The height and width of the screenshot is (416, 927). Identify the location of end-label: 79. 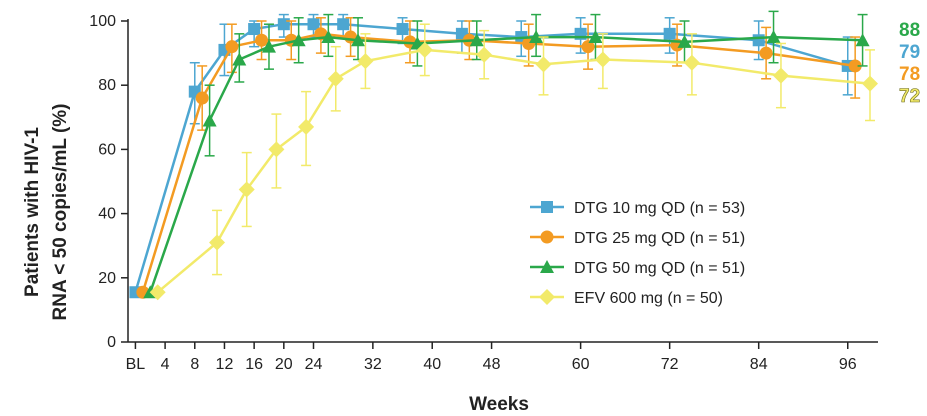
(909, 52).